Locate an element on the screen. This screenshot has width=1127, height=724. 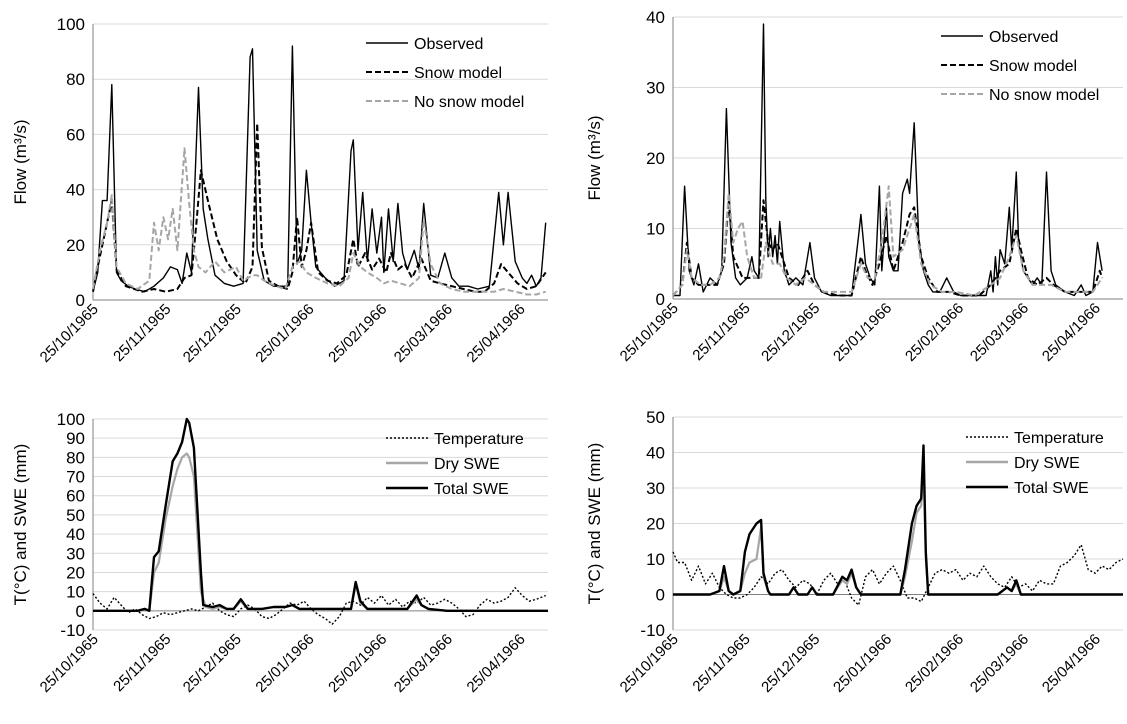
y-tick-label: 70 is located at coordinates (75, 477).